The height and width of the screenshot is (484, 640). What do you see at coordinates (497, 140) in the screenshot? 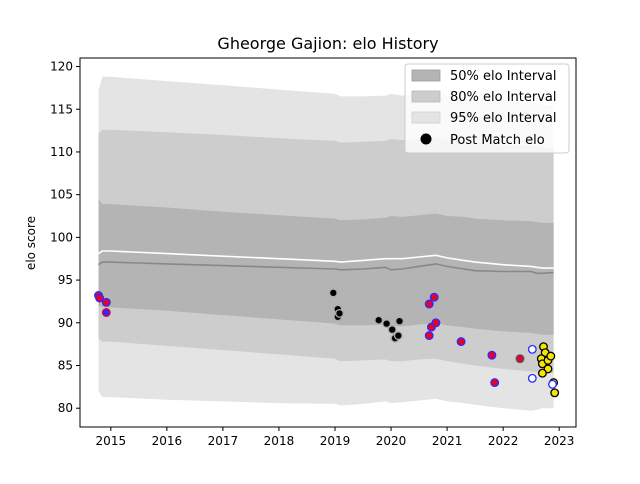
I see `legend-label-post-match: Post Match elo` at bounding box center [497, 140].